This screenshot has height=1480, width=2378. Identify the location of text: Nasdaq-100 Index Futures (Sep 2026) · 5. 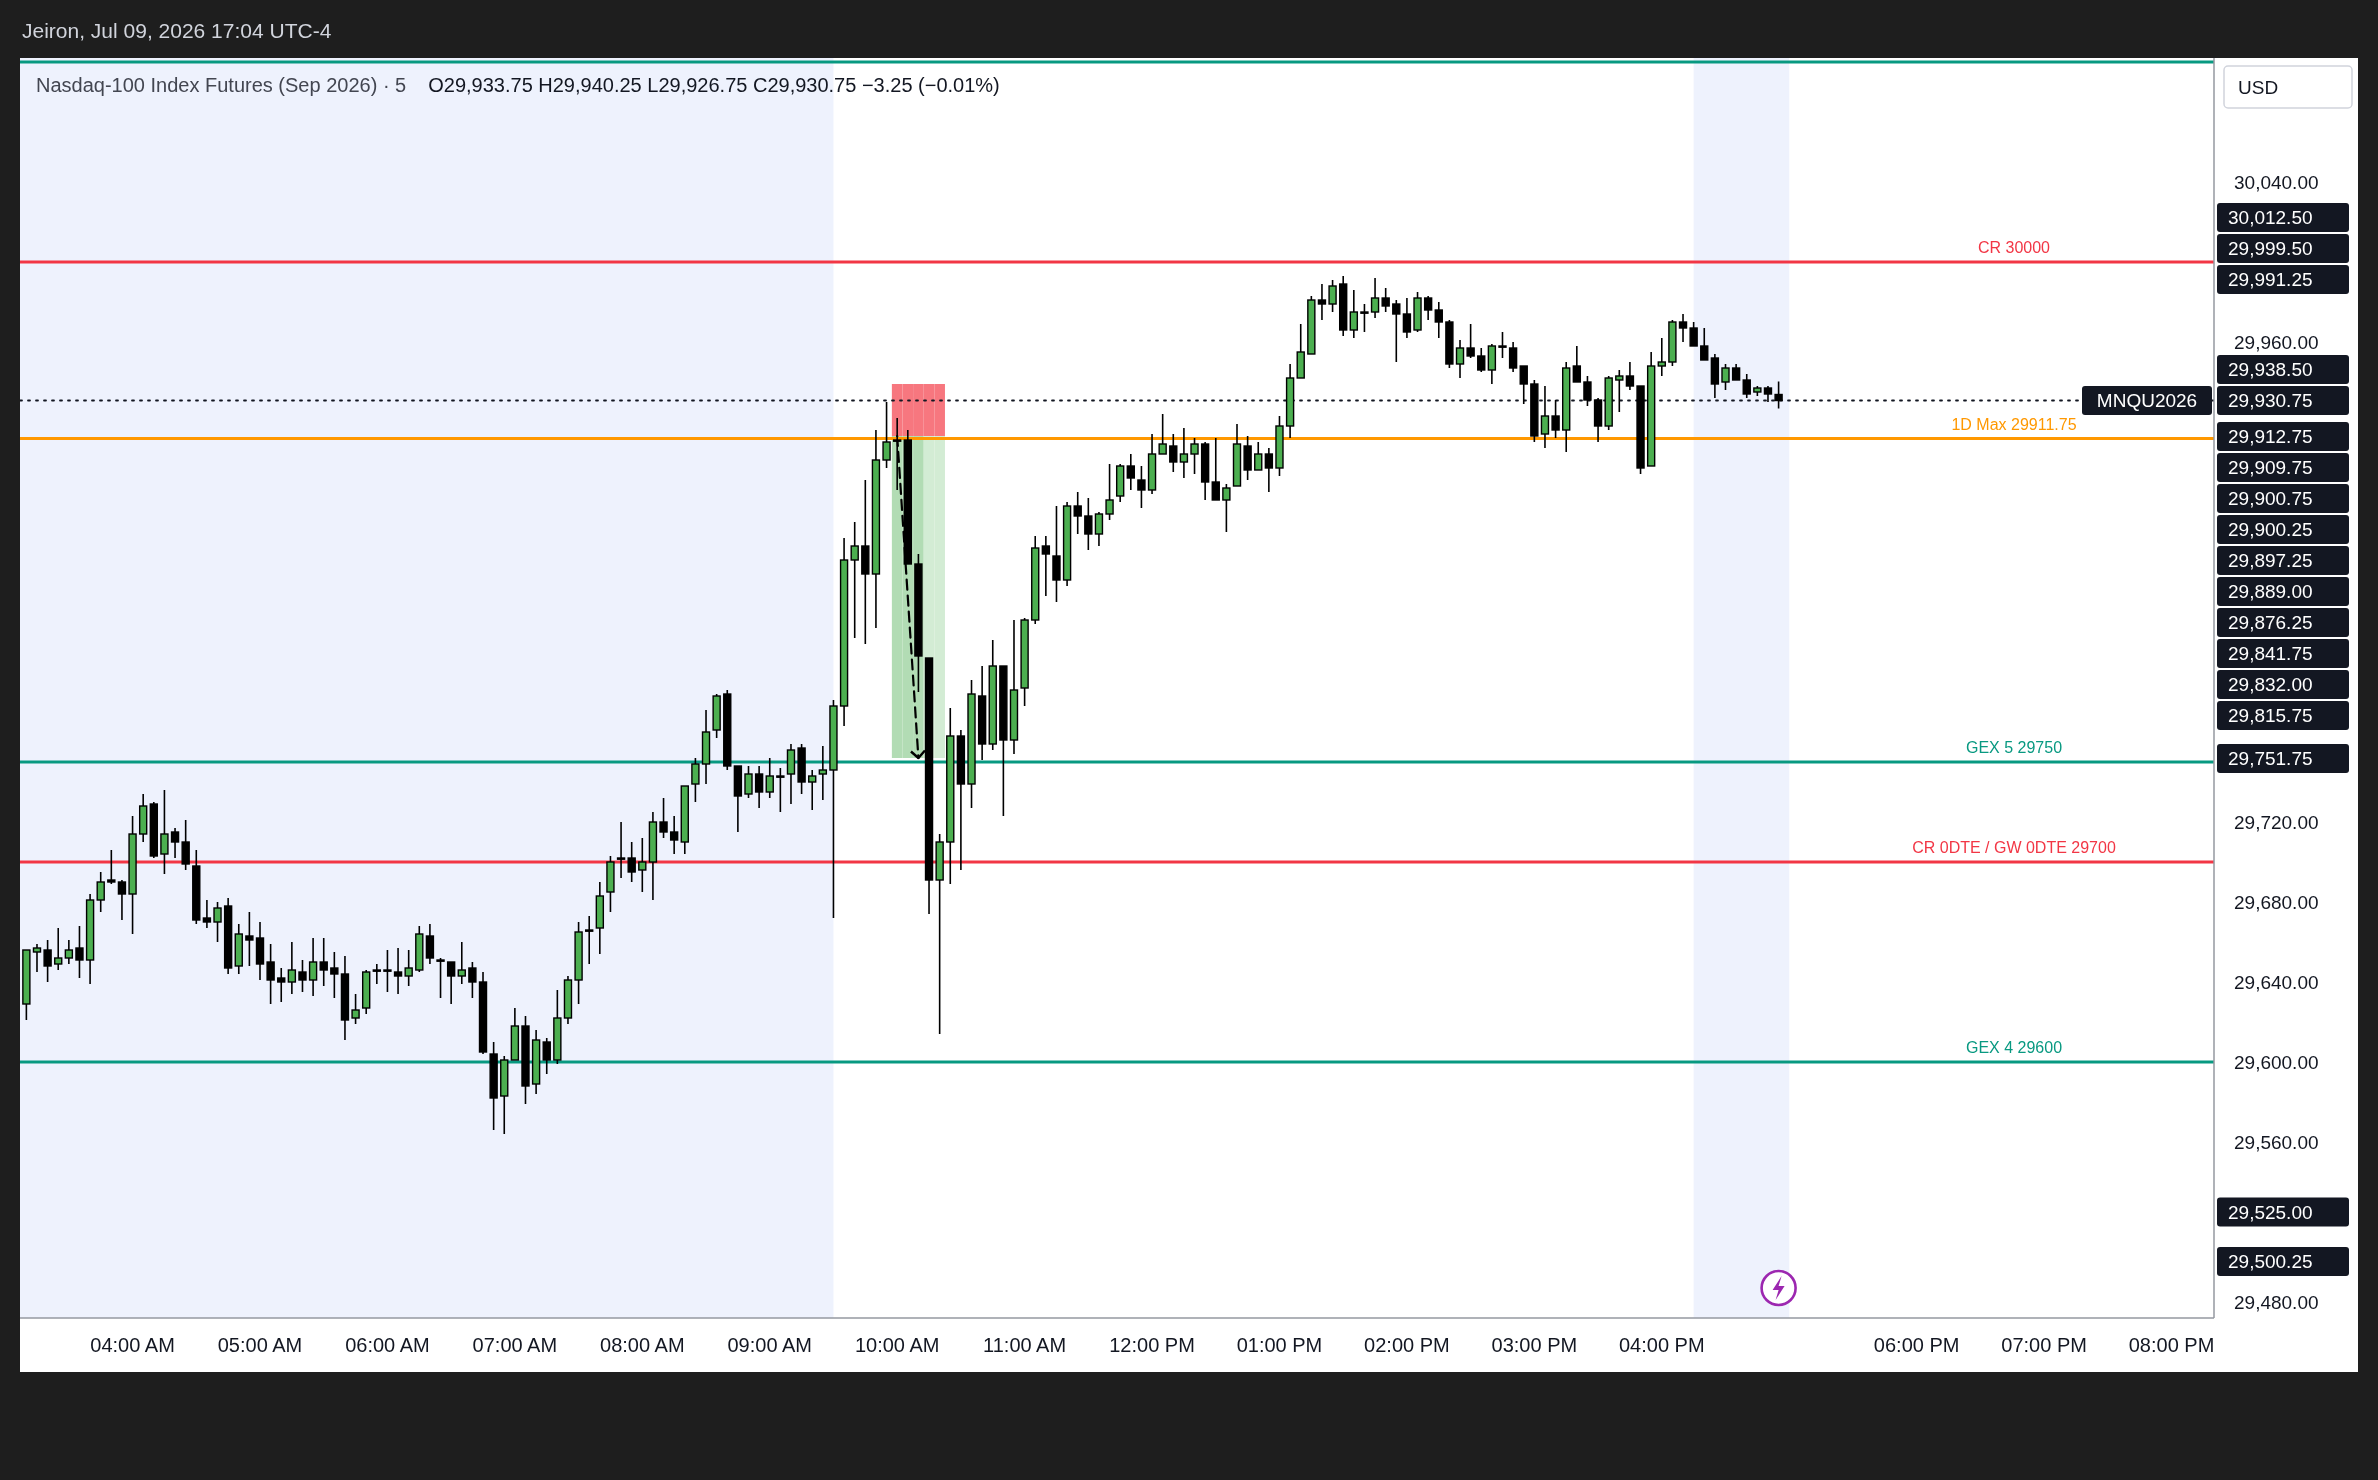
(221, 85).